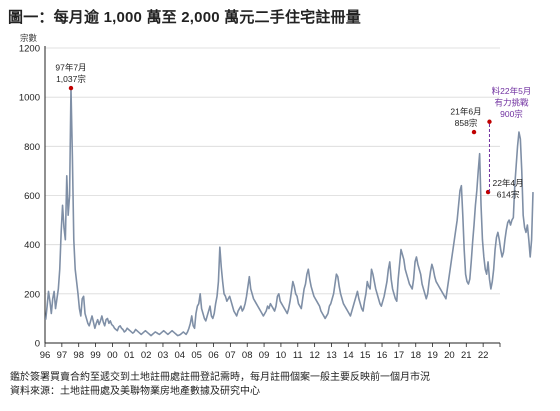 This screenshot has width=560, height=411. I want to click on x-tick-label: 21, so click(466, 355).